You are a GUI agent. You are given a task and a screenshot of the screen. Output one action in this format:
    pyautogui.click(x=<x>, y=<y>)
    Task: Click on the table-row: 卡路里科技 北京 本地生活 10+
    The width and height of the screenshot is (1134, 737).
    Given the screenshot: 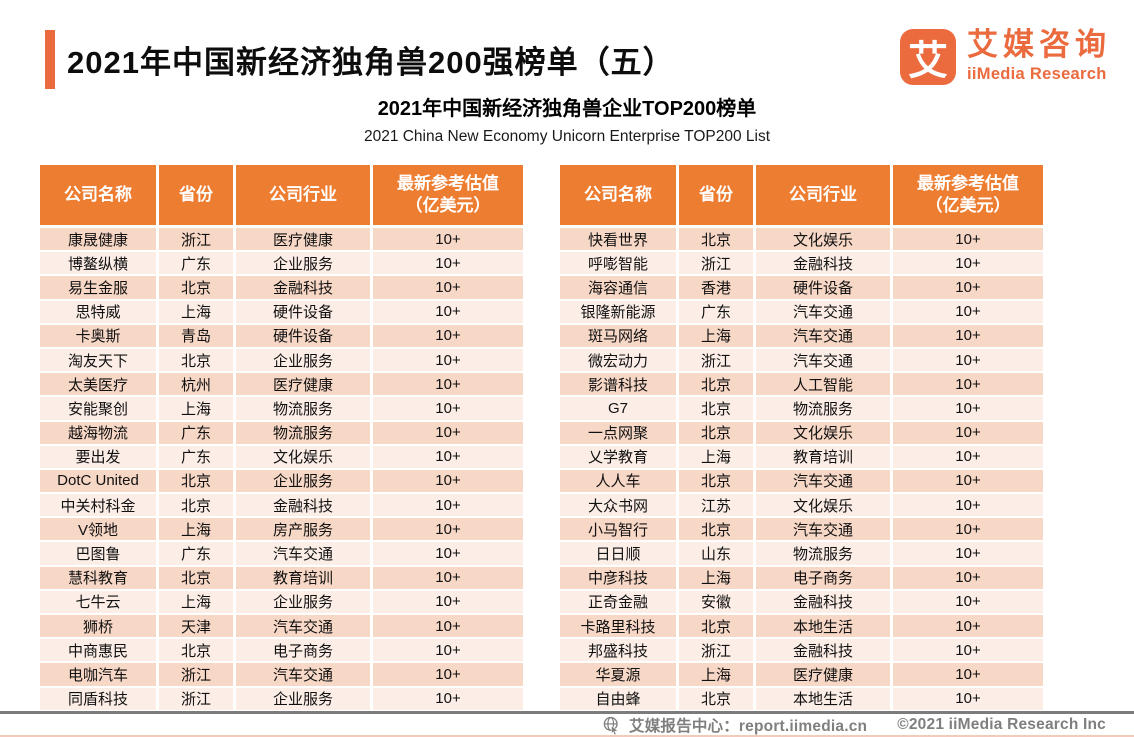 What is the action you would take?
    pyautogui.click(x=801, y=626)
    